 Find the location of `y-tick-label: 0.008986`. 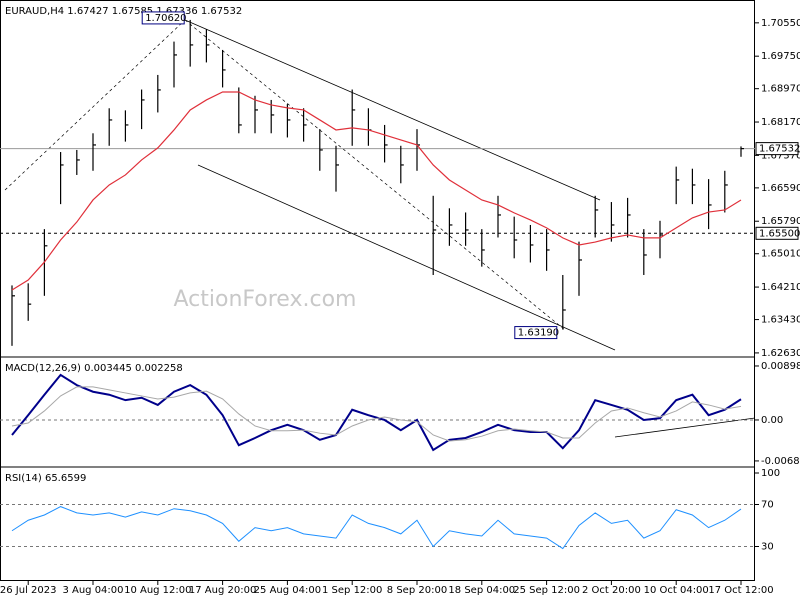

y-tick-label: 0.008986 is located at coordinates (780, 366).